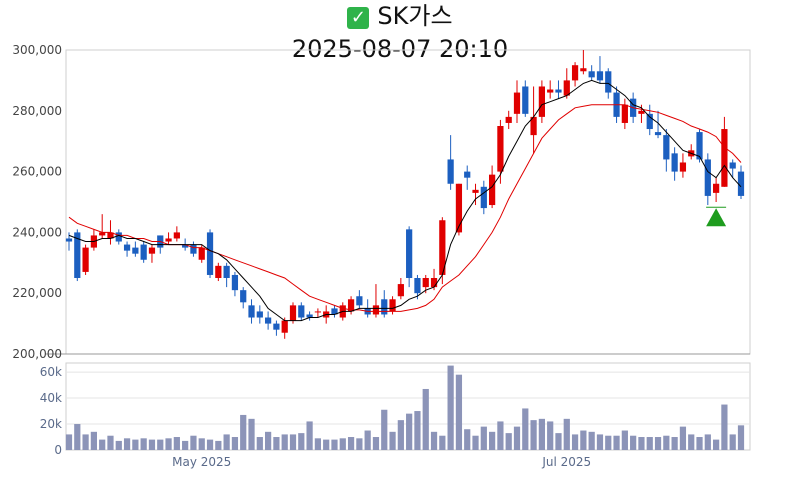 Image resolution: width=800 pixels, height=500 pixels. I want to click on stock-name: SK가스, so click(415, 16).